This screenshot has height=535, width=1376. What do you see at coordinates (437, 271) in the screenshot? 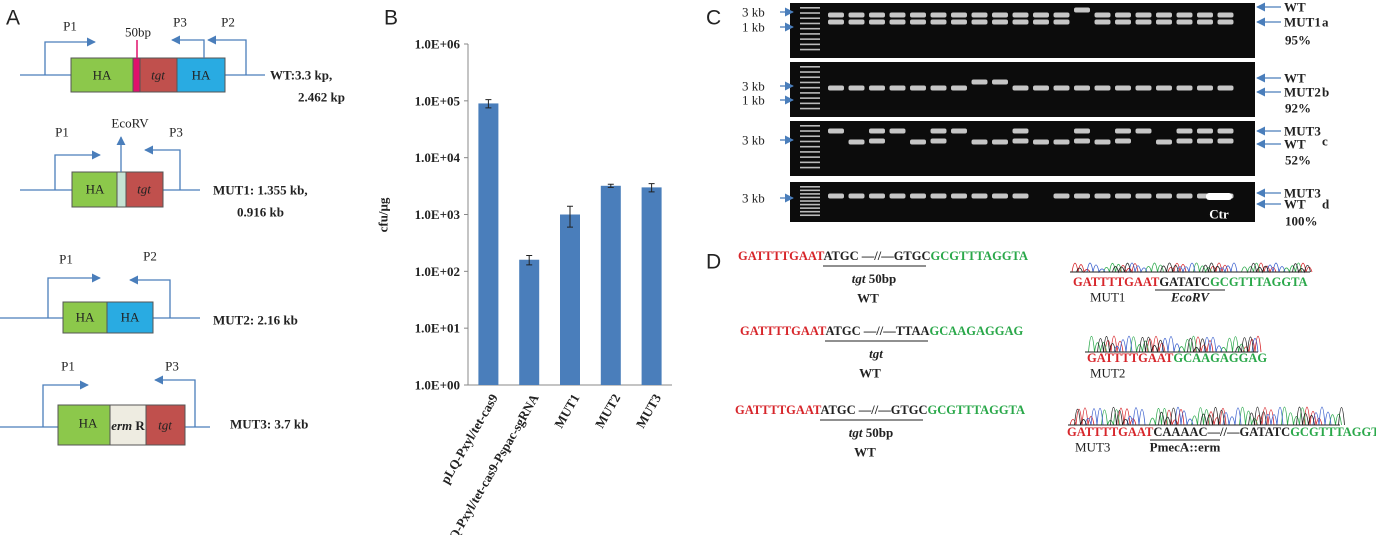
I see `y-tick-label: 1.0E+02` at bounding box center [437, 271].